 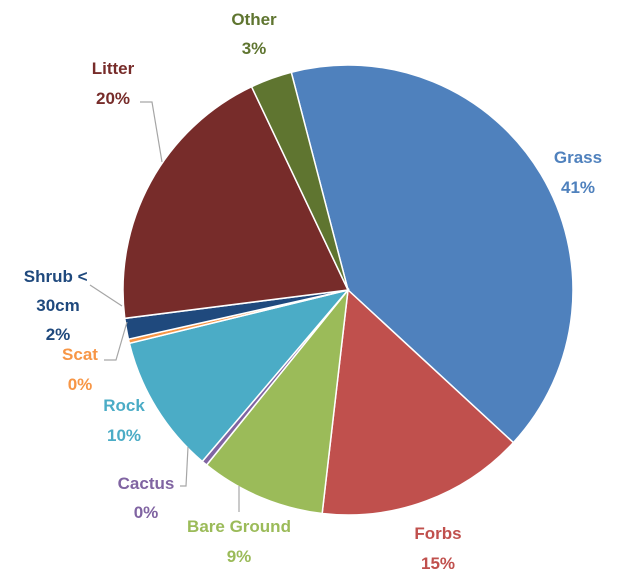 I want to click on label-other-value: 3%, so click(x=254, y=48).